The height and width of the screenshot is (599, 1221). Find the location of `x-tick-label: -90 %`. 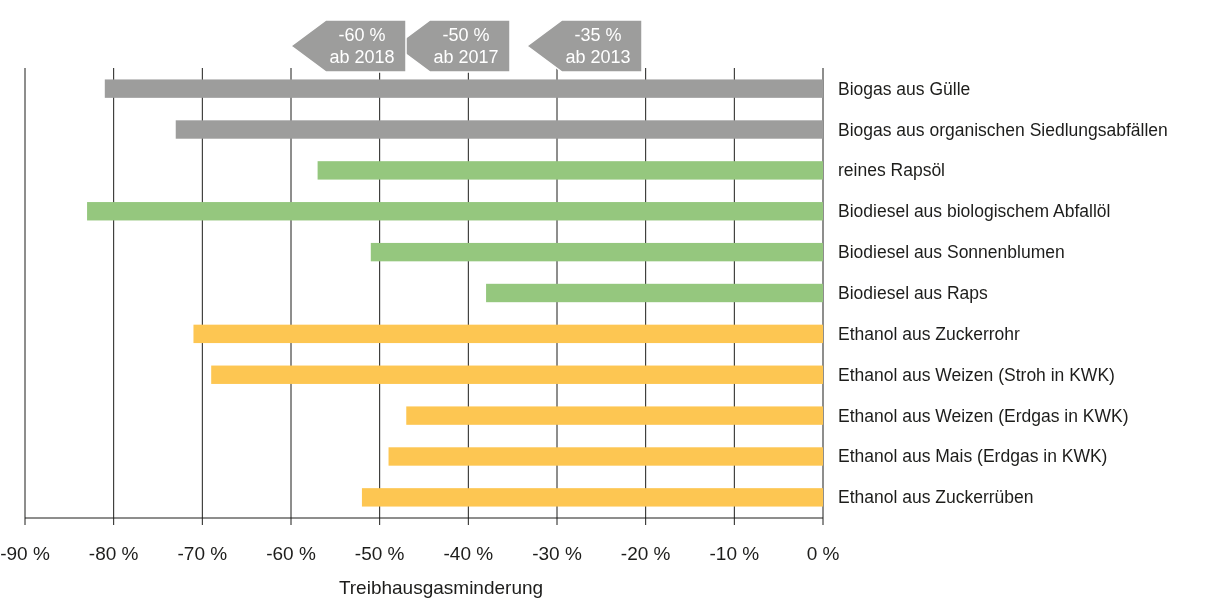

x-tick-label: -90 % is located at coordinates (25, 553).